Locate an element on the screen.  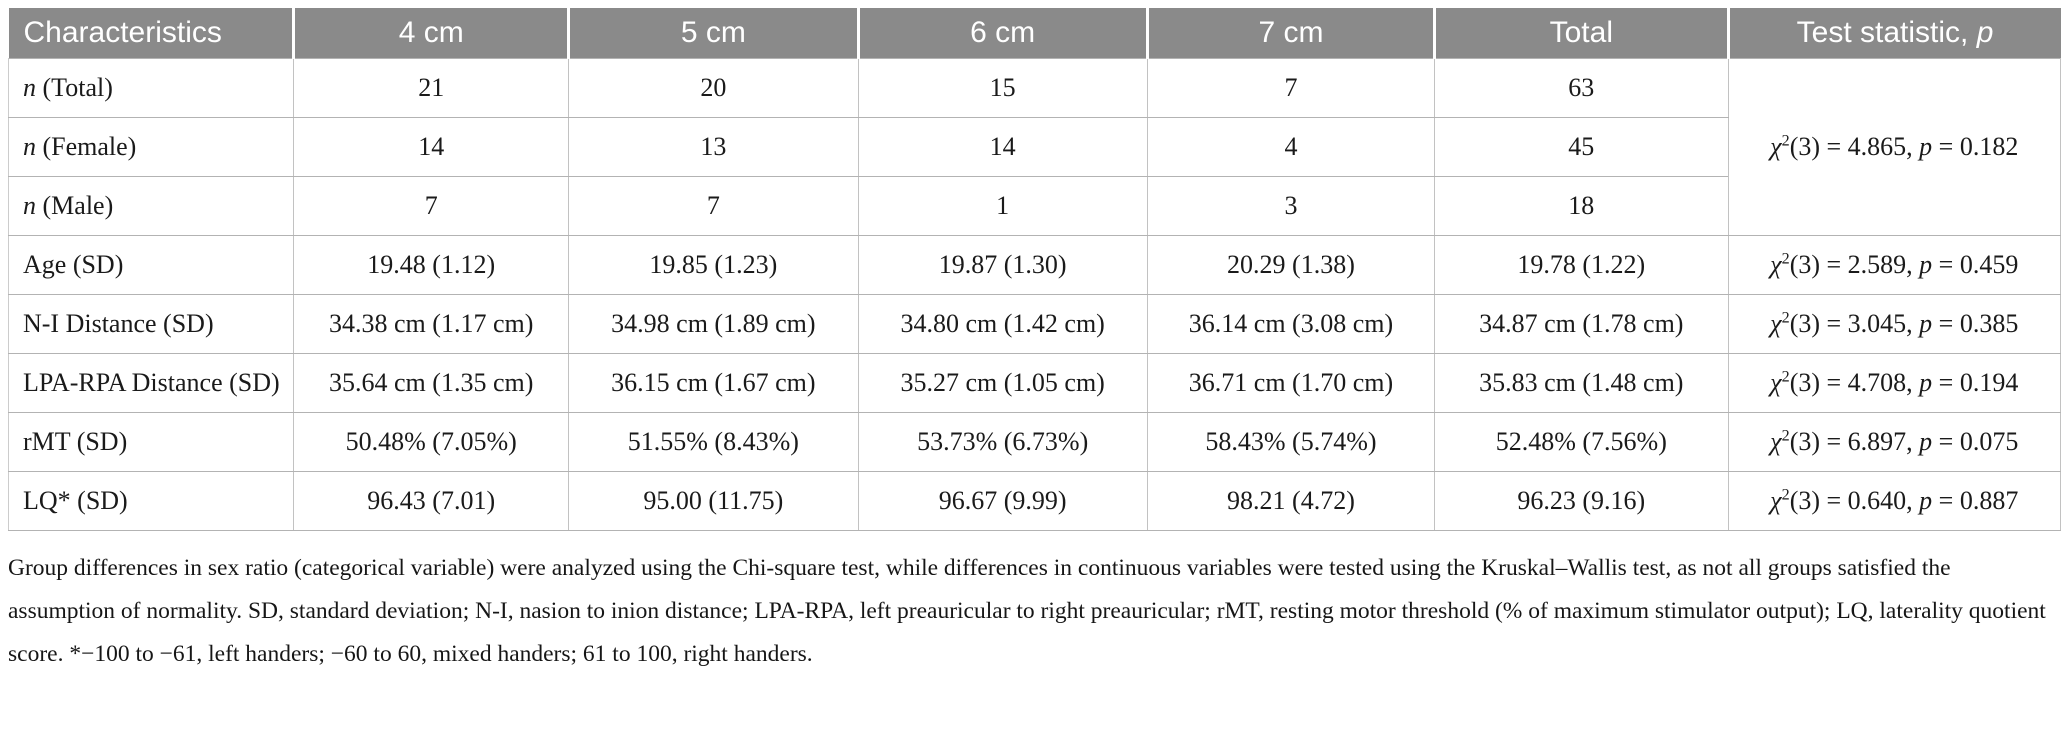
value-cell: 95.00 (11.75) is located at coordinates (713, 501).